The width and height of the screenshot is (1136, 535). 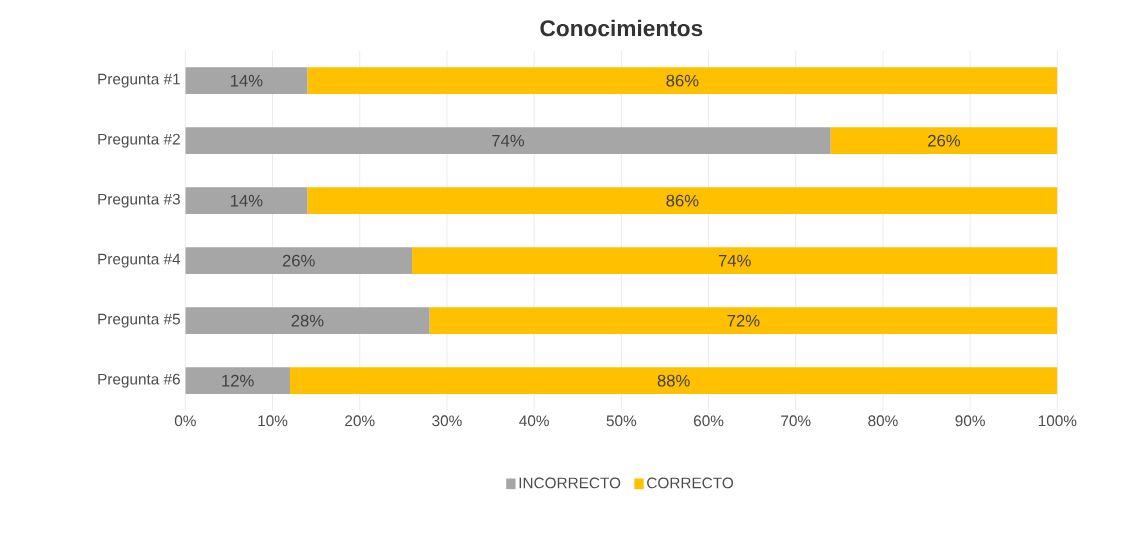 I want to click on x-tick-label: 60%, so click(x=708, y=421).